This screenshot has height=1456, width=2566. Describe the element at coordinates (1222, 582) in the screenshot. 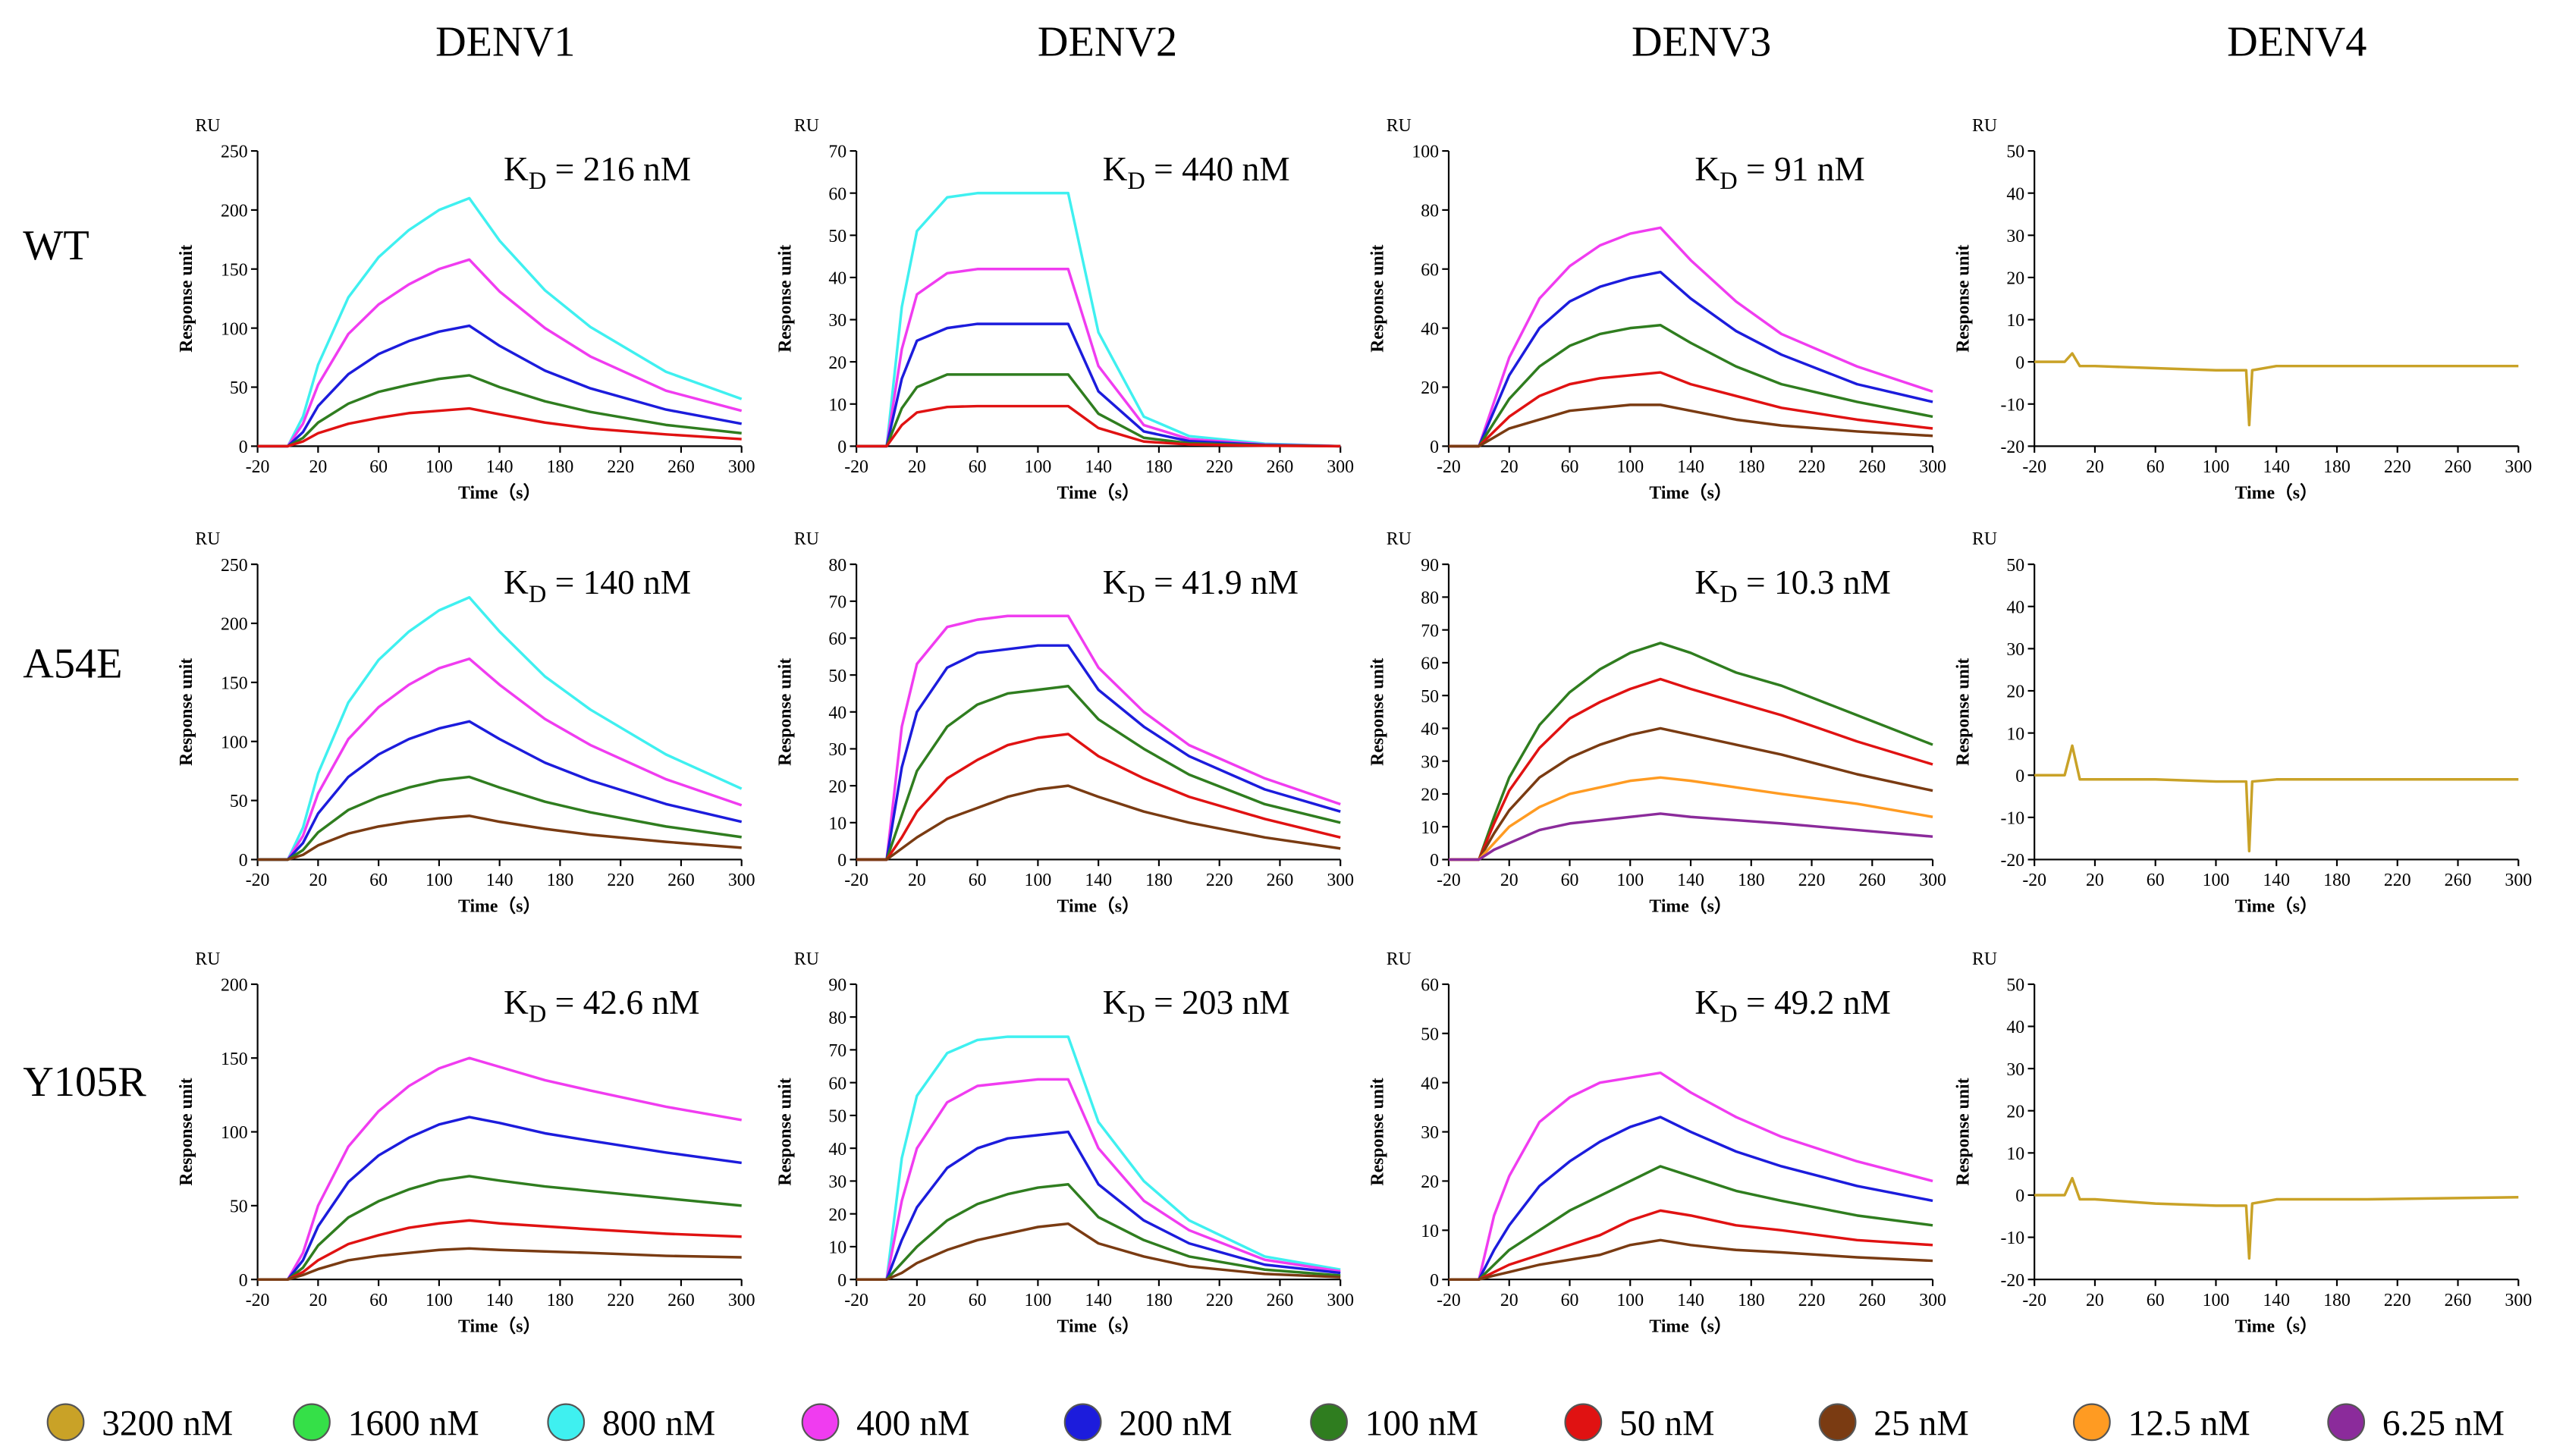

I see `kd-value: = 41.9 nM` at that location.